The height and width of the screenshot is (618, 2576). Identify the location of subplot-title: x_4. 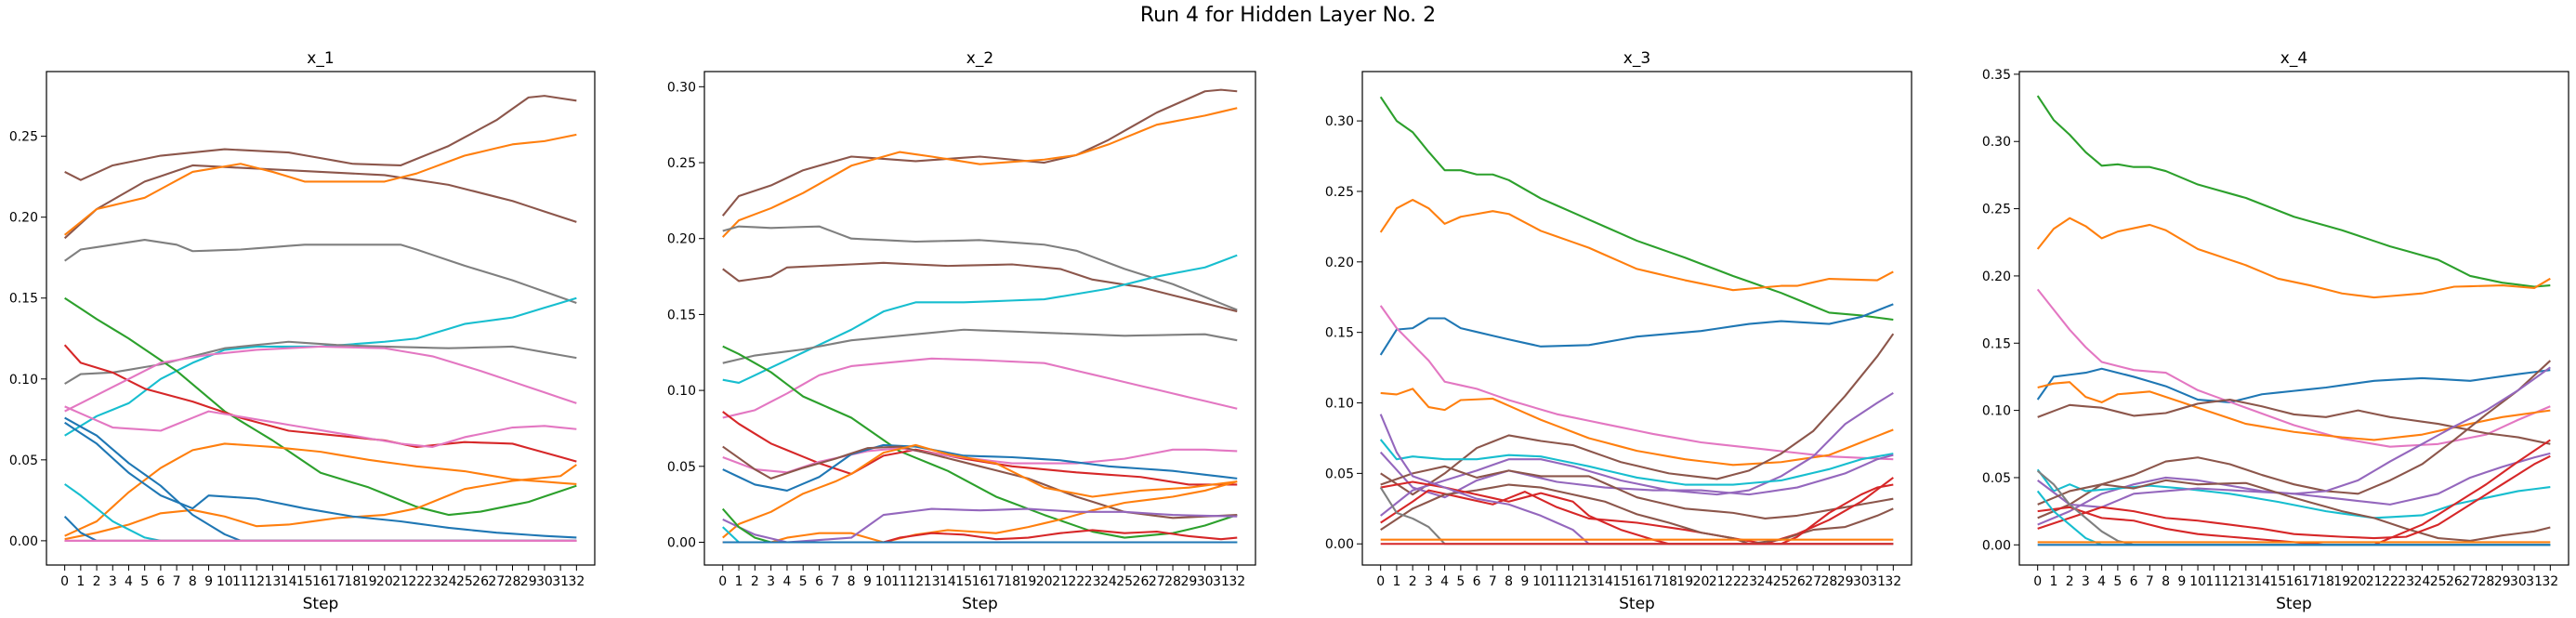
(2293, 58).